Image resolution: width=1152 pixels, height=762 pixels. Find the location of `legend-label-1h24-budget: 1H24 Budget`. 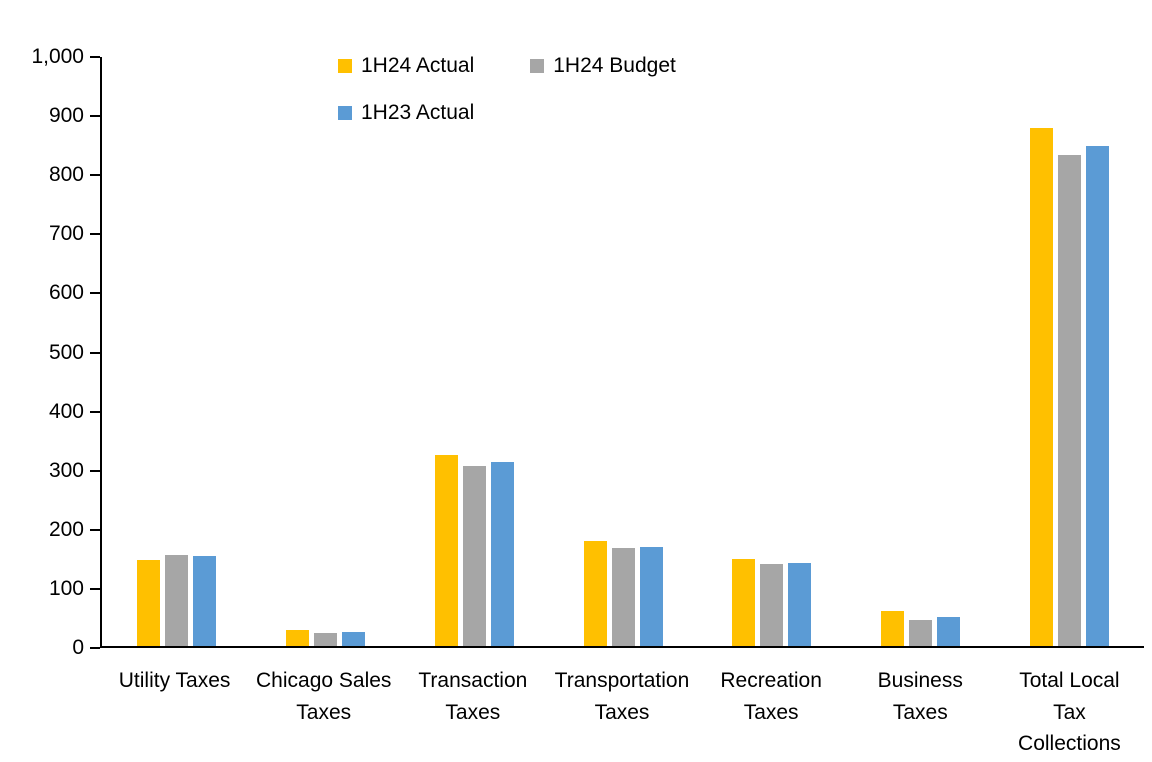

legend-label-1h24-budget: 1H24 Budget is located at coordinates (614, 65).